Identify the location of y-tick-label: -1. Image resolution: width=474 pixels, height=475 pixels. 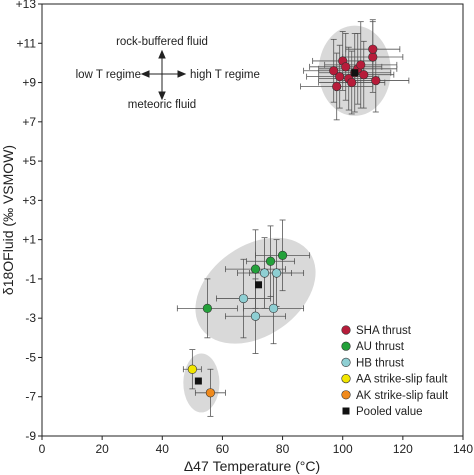
(30, 279).